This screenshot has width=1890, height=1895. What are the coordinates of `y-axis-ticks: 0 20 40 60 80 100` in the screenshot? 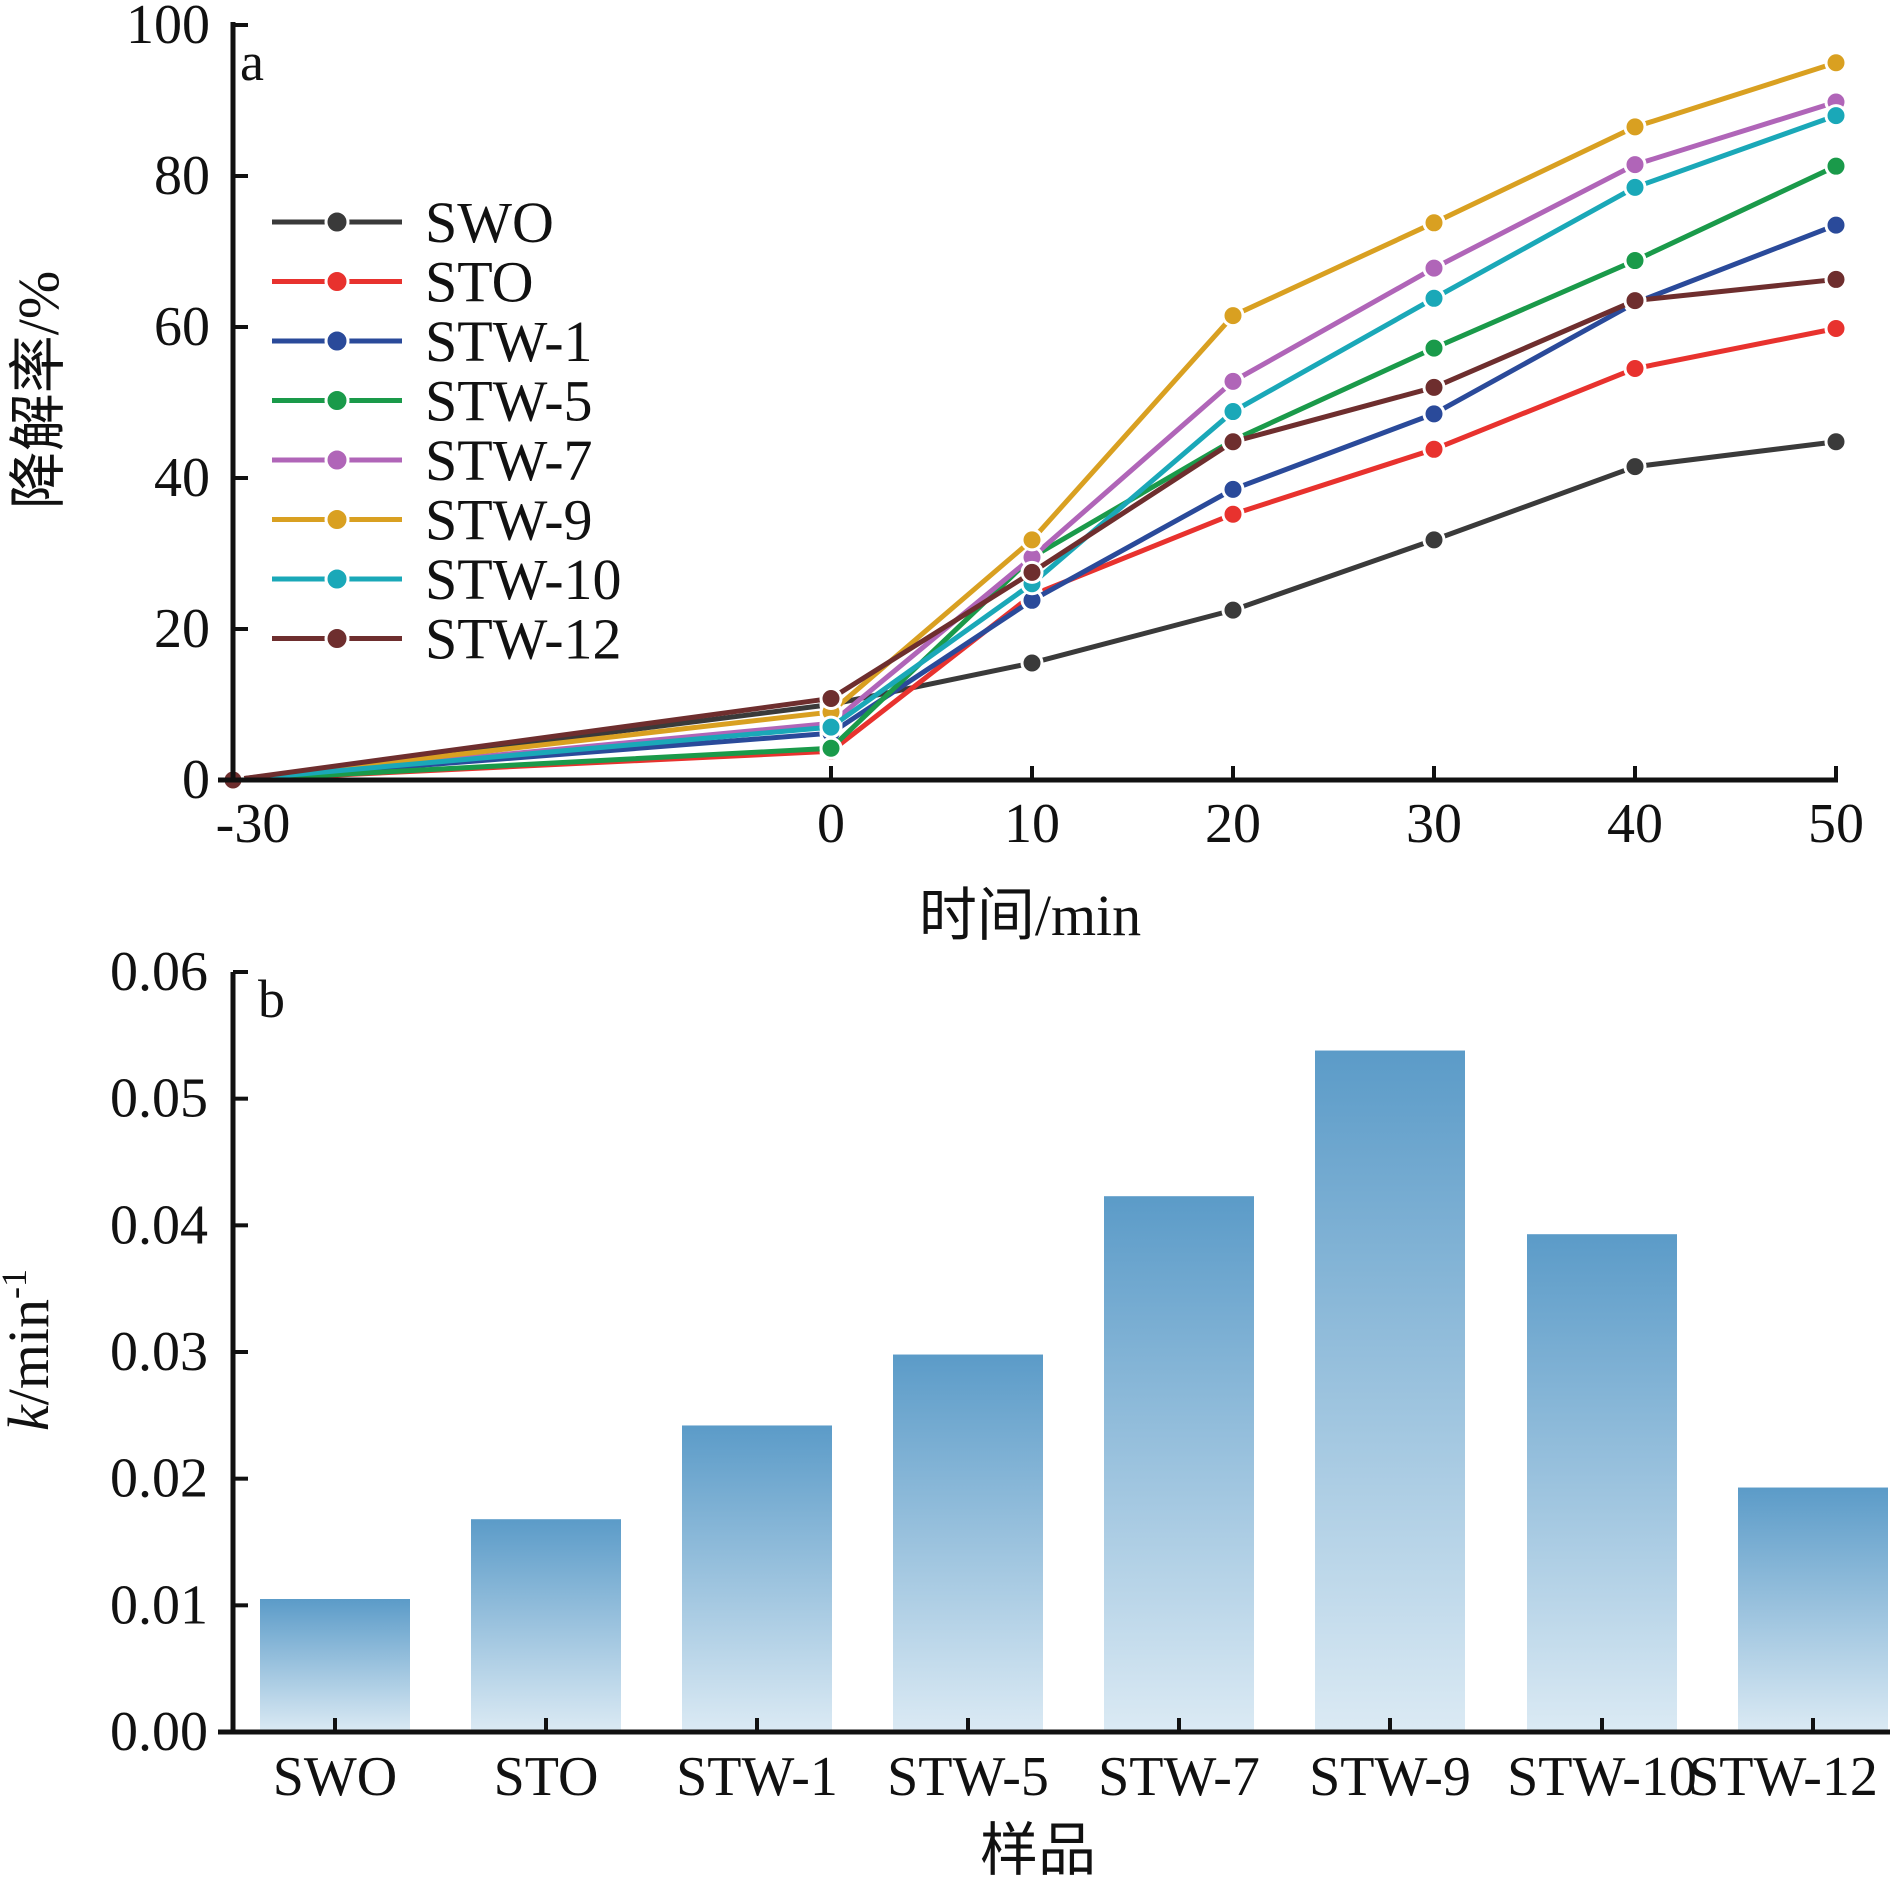 It's located at (187, 405).